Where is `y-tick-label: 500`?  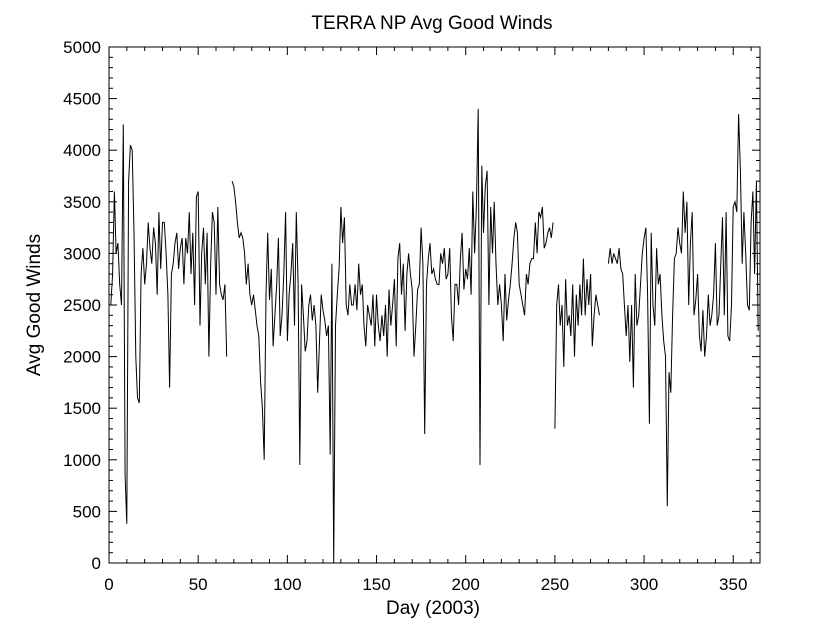
y-tick-label: 500 is located at coordinates (87, 511).